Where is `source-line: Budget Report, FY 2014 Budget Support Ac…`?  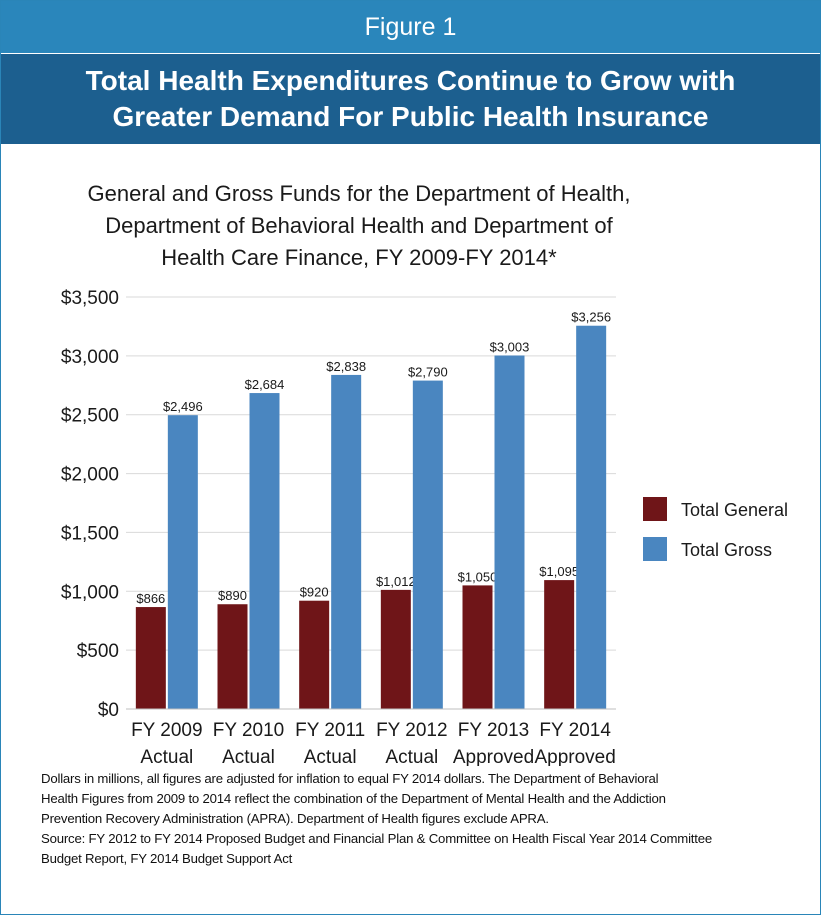
source-line: Budget Report, FY 2014 Budget Support Ac… is located at coordinates (167, 858).